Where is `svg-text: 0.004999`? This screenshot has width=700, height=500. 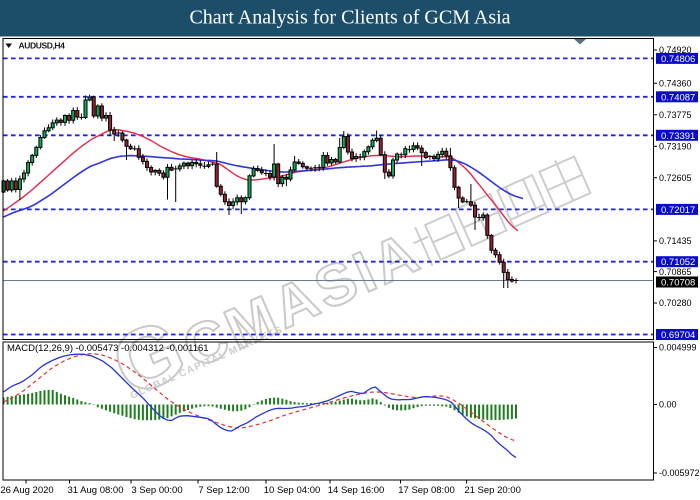 svg-text: 0.004999 is located at coordinates (678, 348).